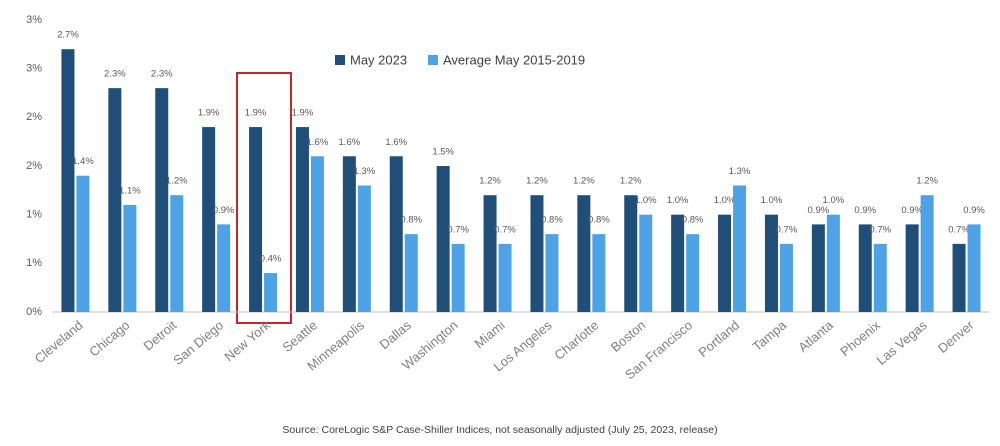  I want to click on legend-label: Average May 2015-2019, so click(514, 59).